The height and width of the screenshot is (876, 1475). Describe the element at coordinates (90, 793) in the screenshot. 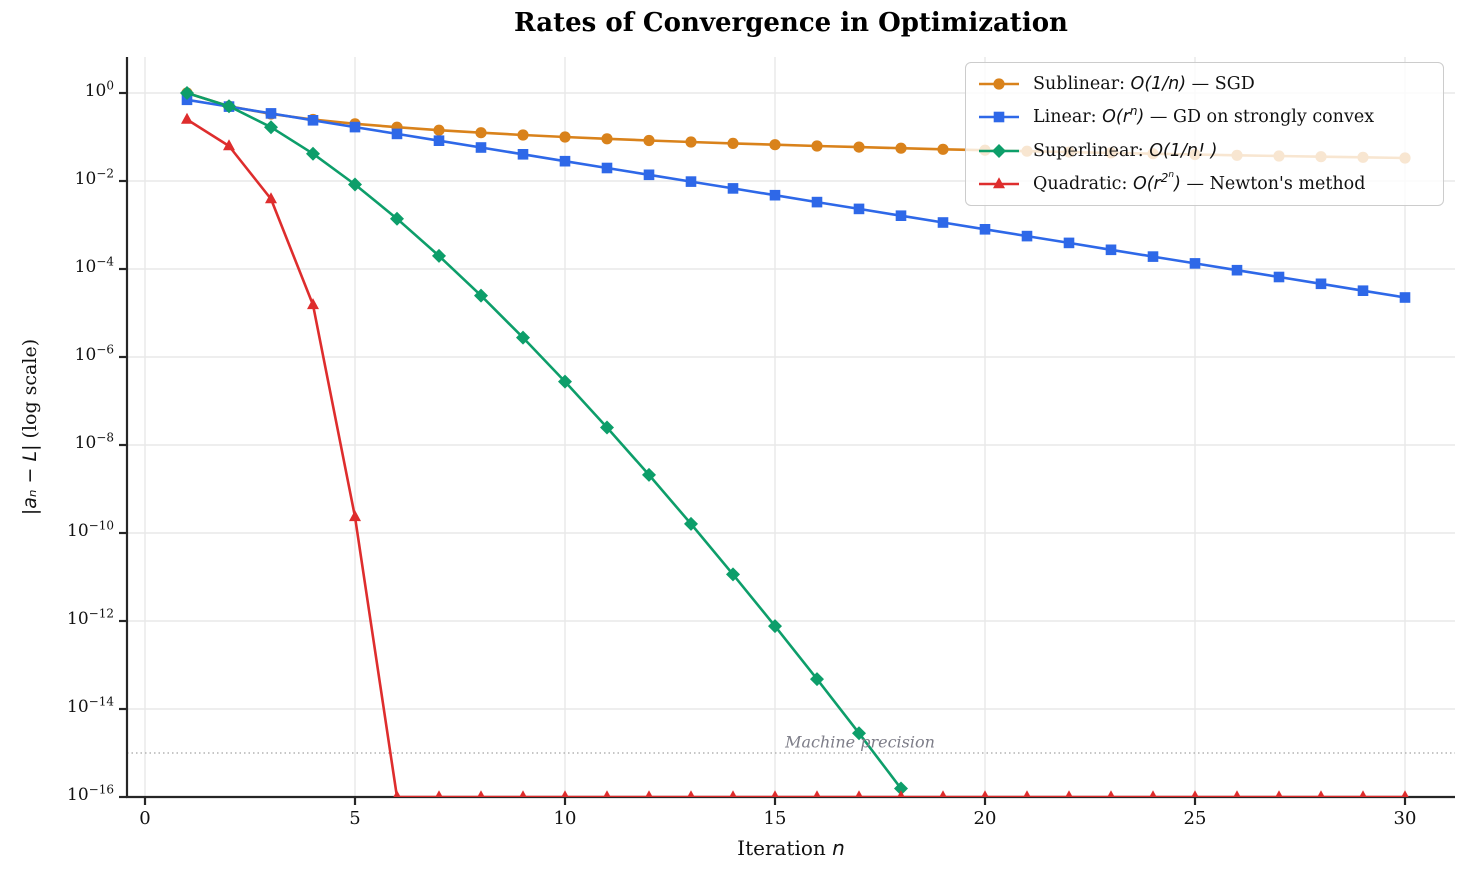

I see `y-tick-label-1e-16: 10⁻¹⁶` at that location.